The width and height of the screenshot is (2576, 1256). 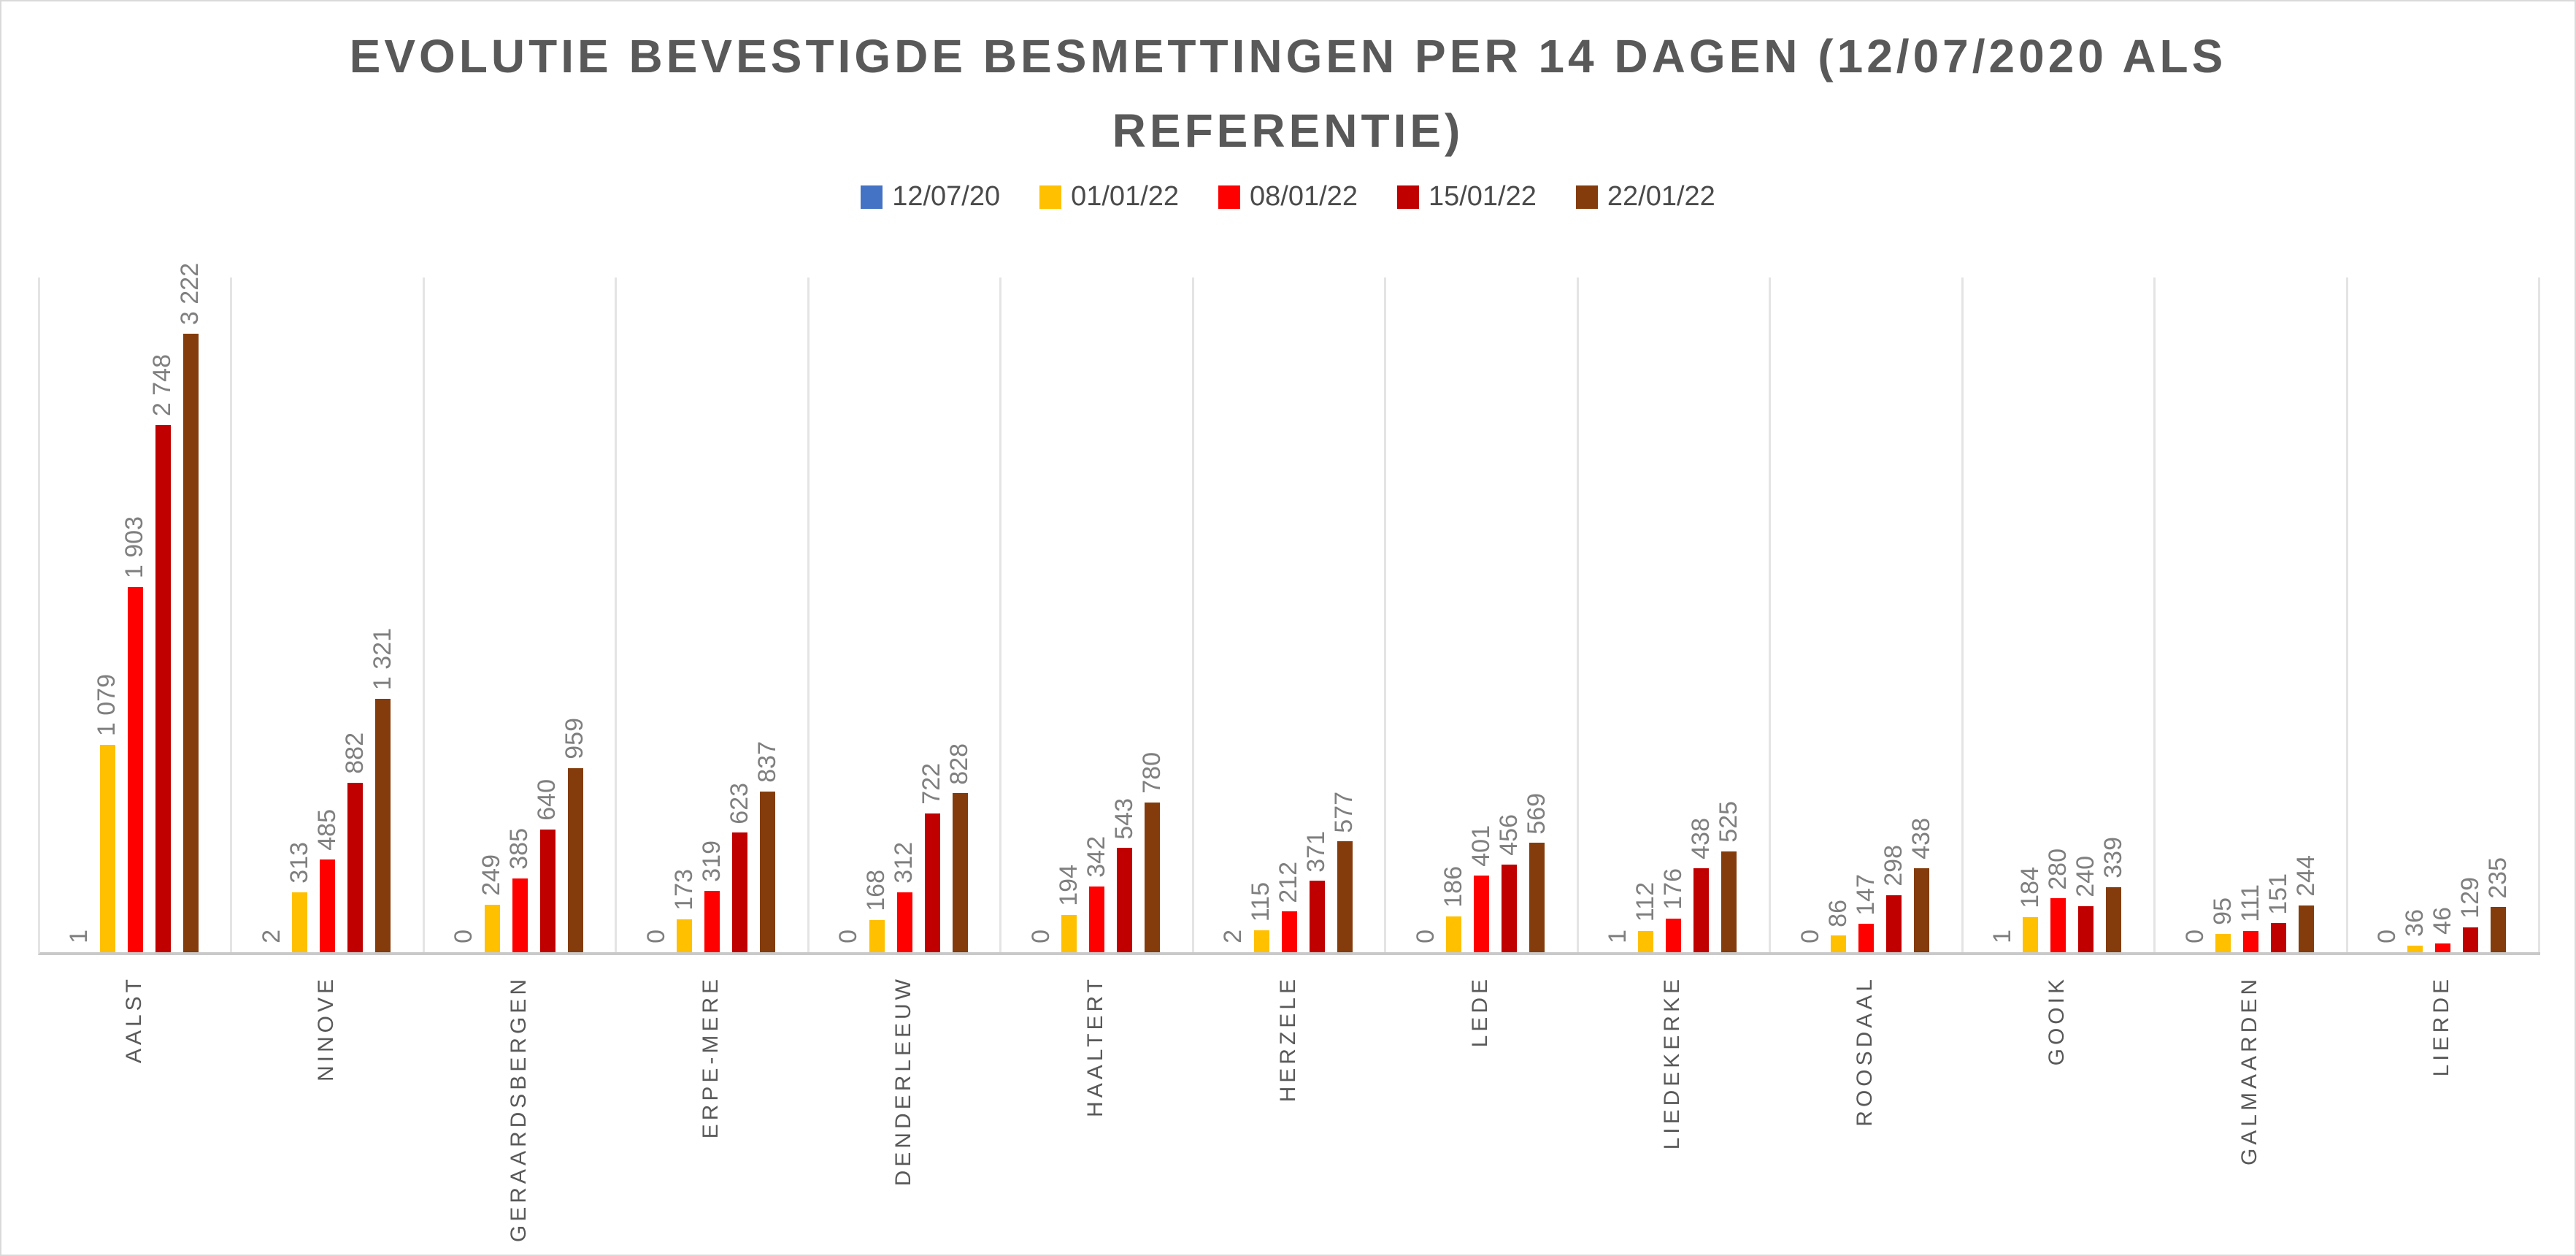 I want to click on data-label: 543, so click(x=1124, y=819).